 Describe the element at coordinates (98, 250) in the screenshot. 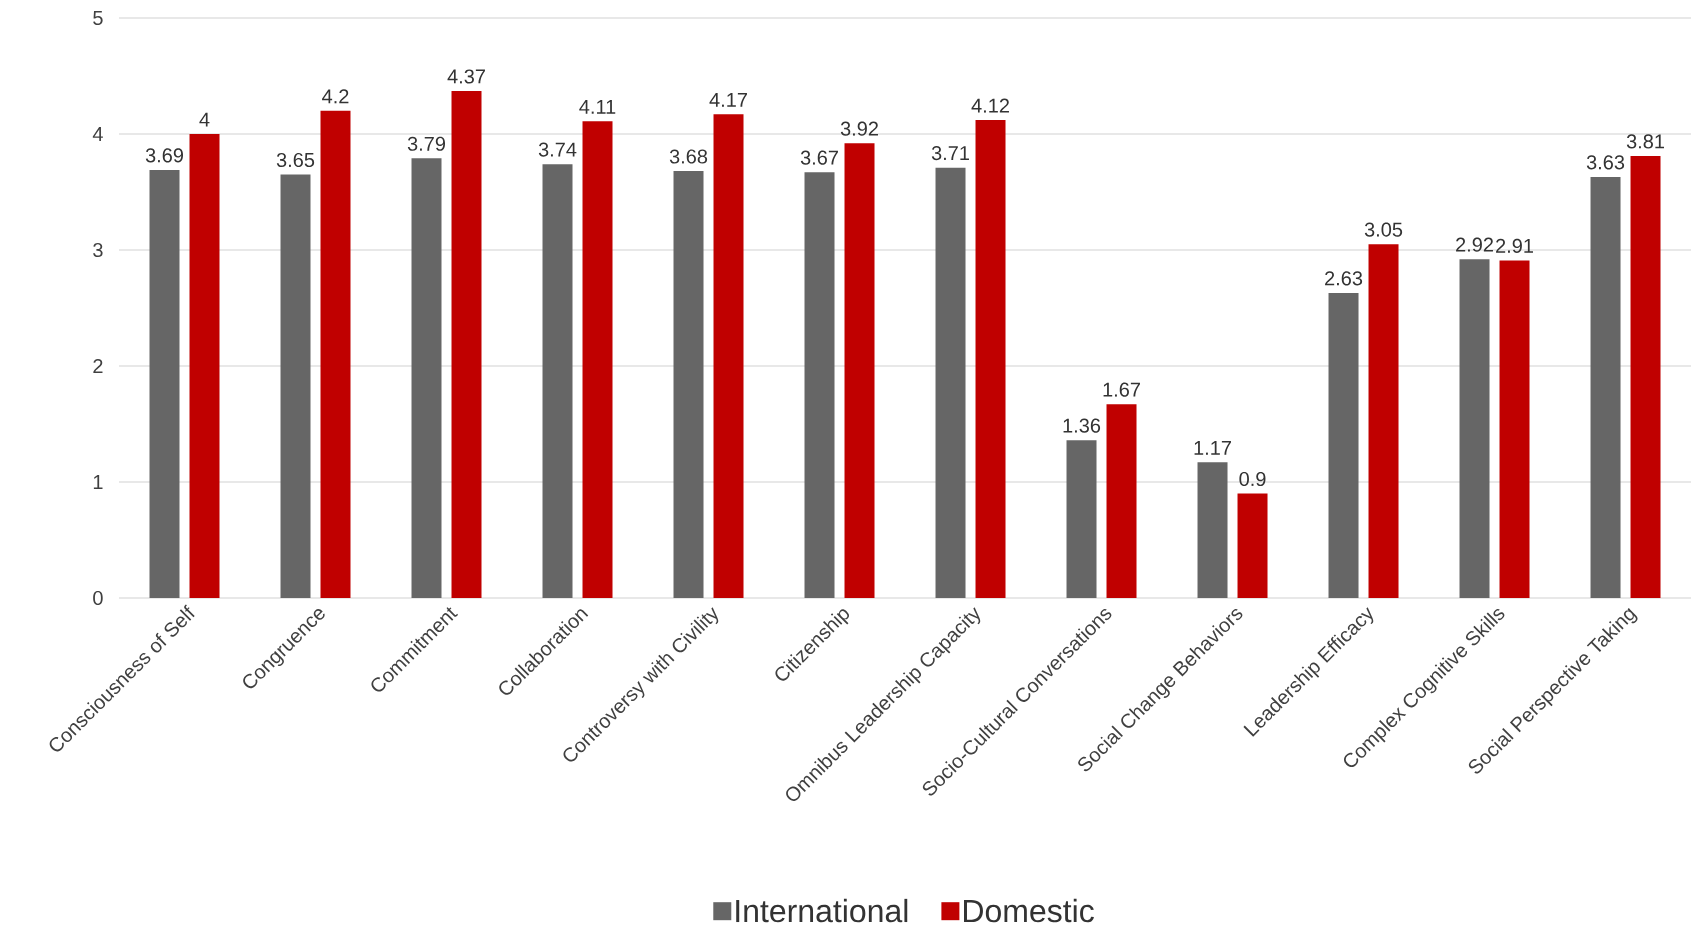

I see `y-tick-label: 3` at that location.